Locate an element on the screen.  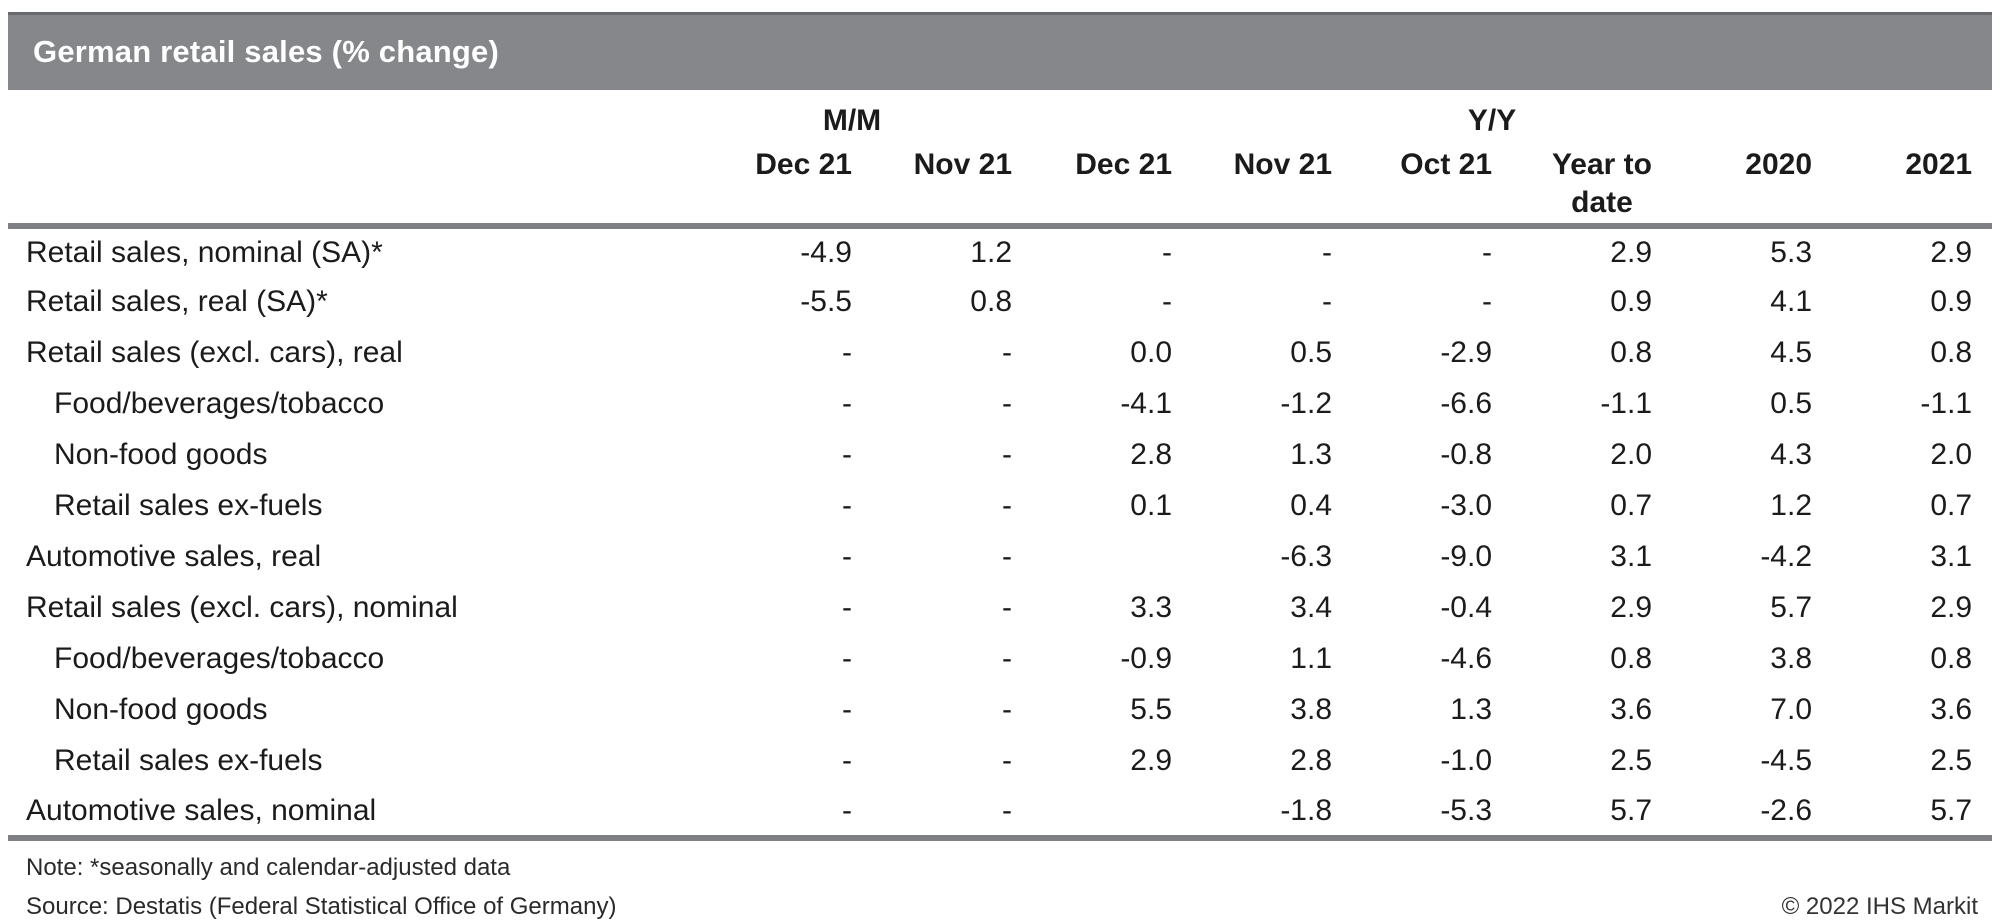
value-cell: 3.1 is located at coordinates (1951, 557).